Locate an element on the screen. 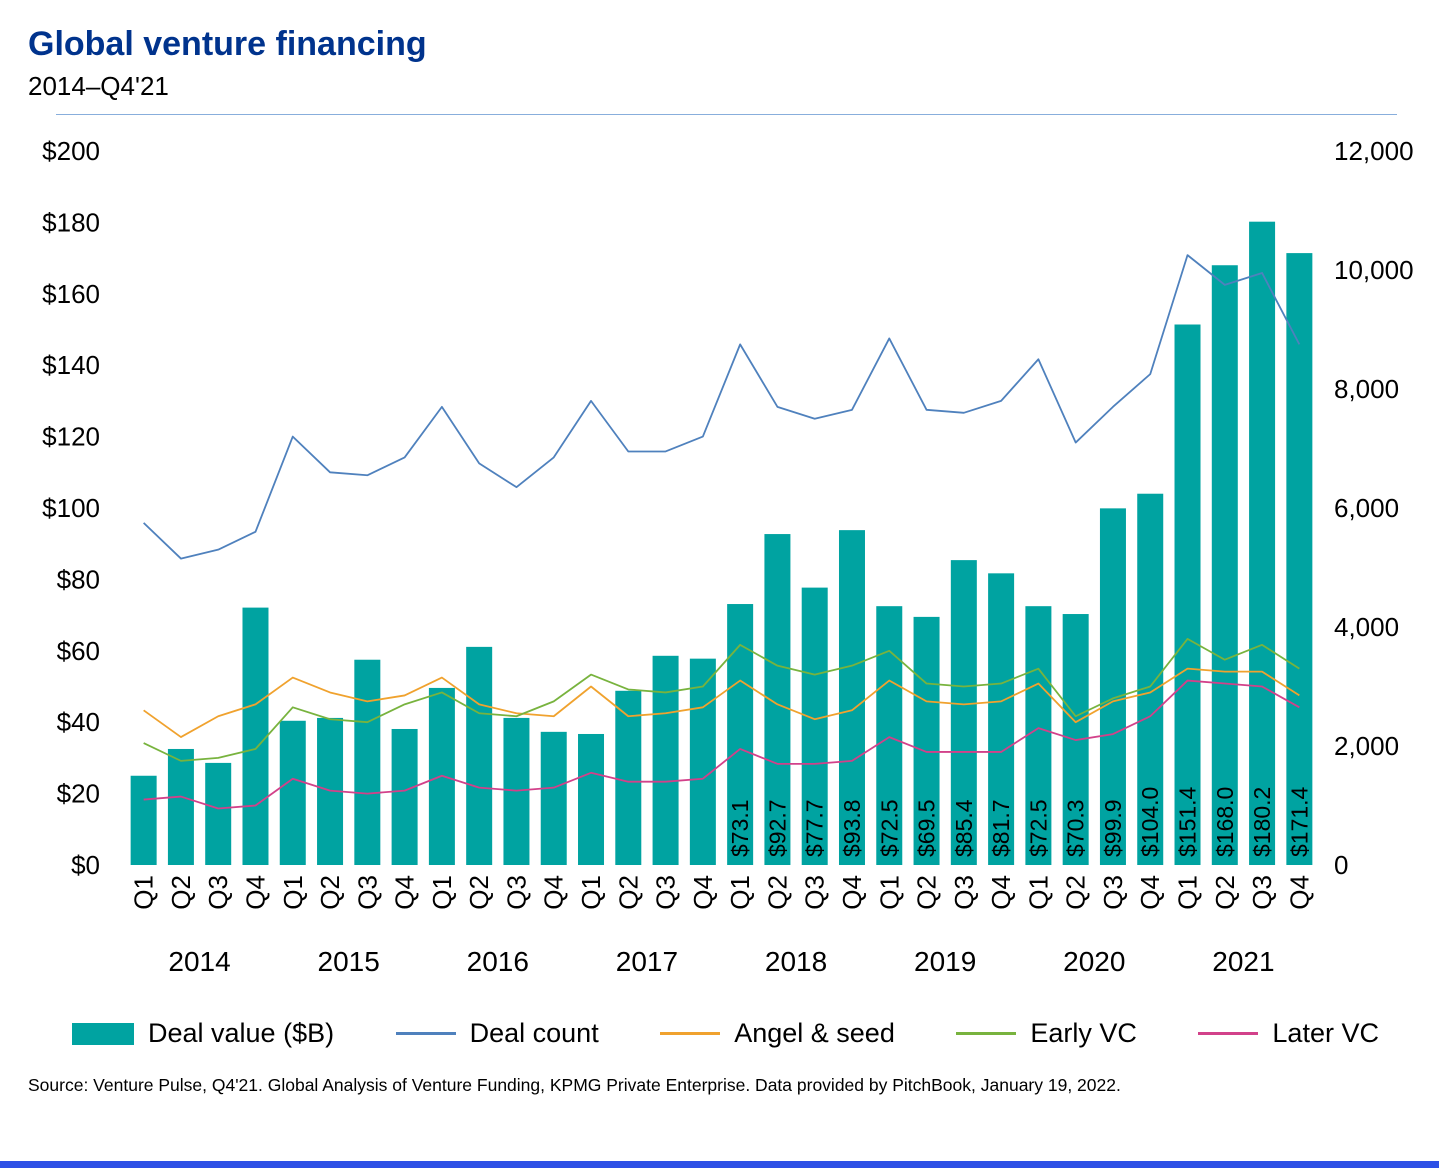 The image size is (1439, 1168). x-axis-year-label: 2017 is located at coordinates (647, 961).